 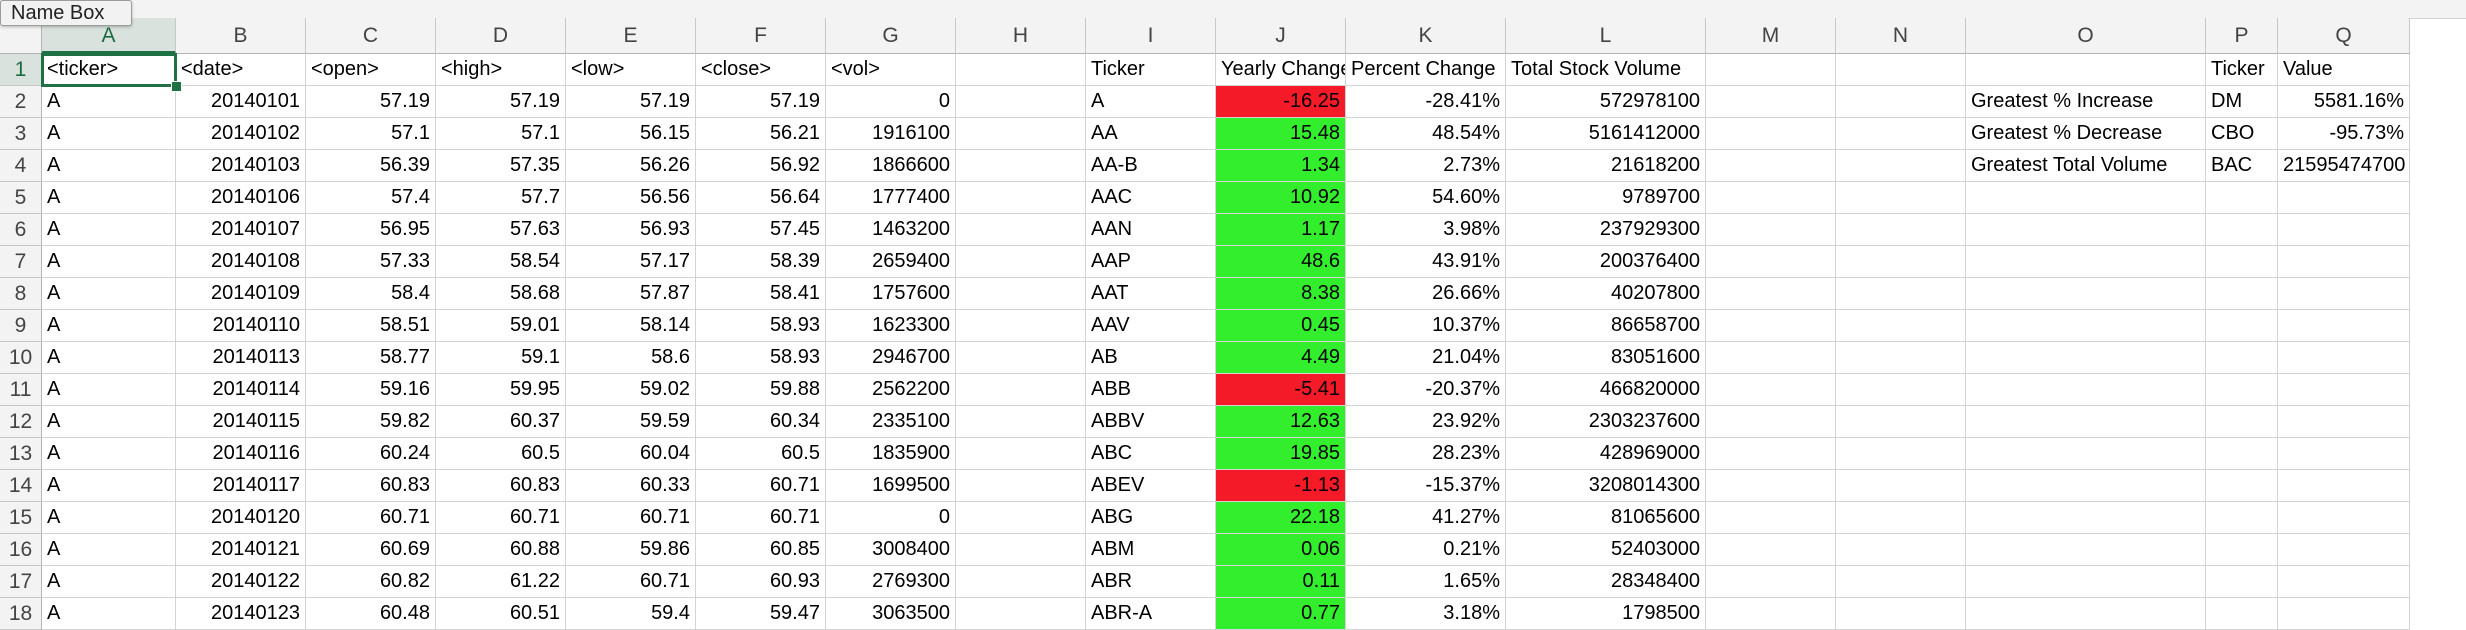 I want to click on cell-c9: 58.51, so click(x=371, y=326).